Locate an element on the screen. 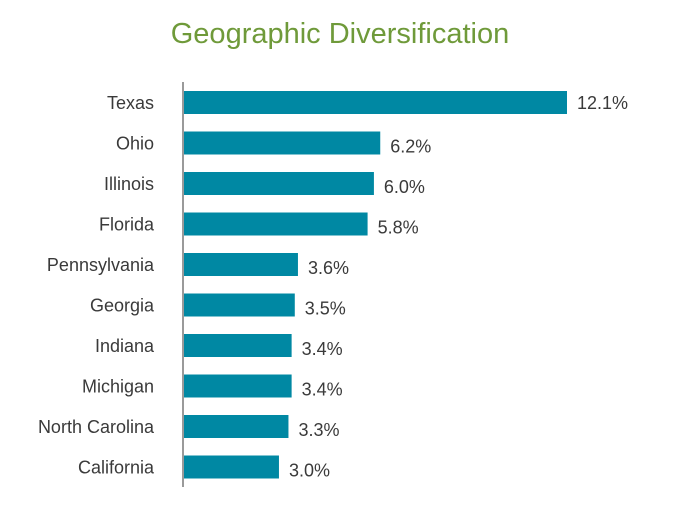 Image resolution: width=700 pixels, height=506 pixels. bar-pennsylvania is located at coordinates (241, 264).